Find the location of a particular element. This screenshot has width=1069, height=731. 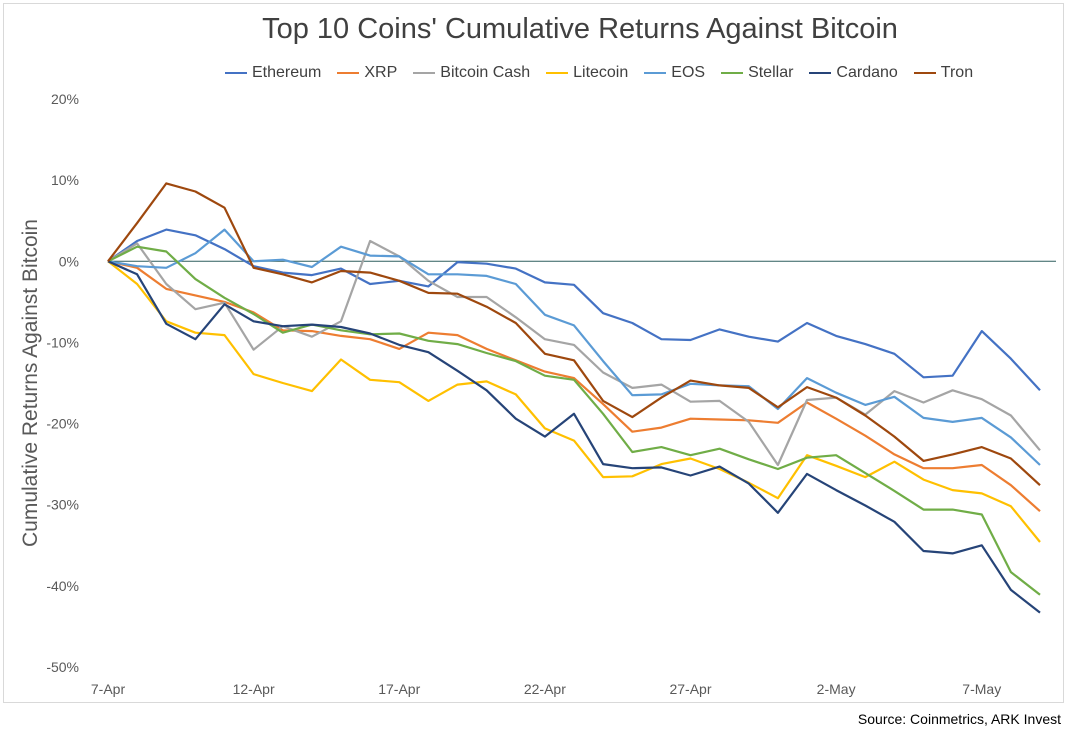

y-tick-label: 20% is located at coordinates (65, 99).